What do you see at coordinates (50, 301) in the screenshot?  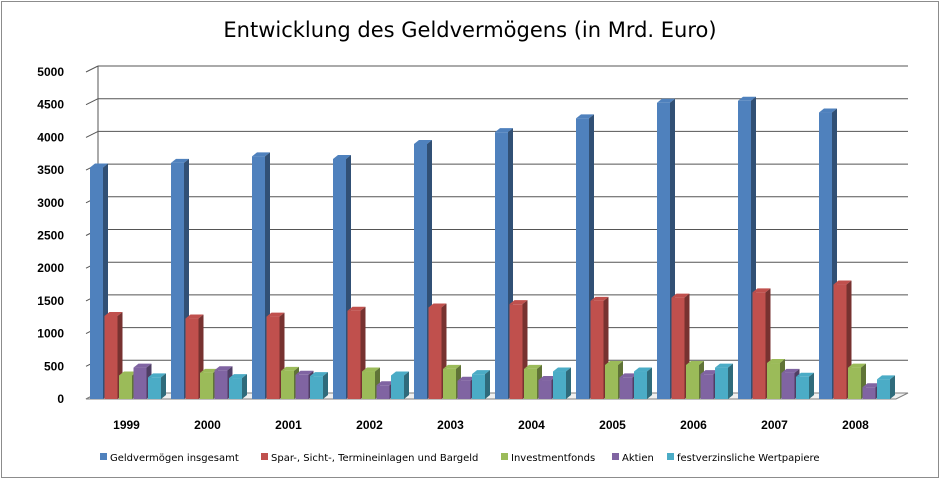 I see `y-tick-label: 1500` at bounding box center [50, 301].